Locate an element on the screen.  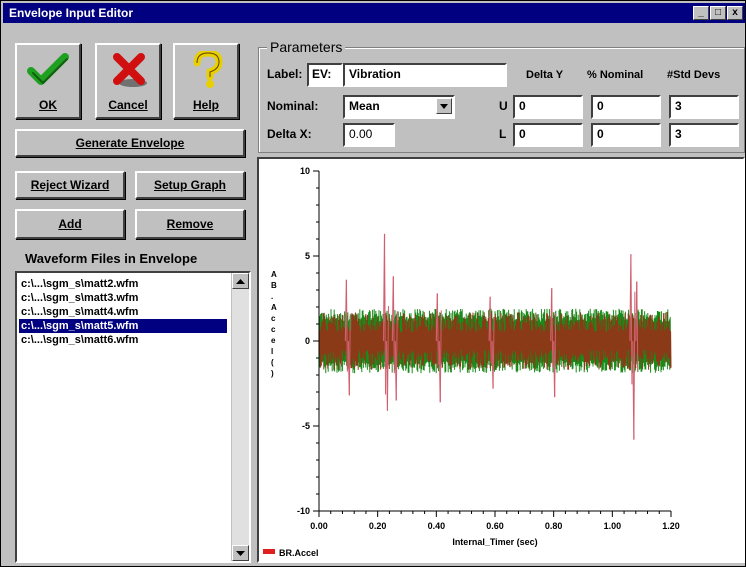
upper-percent-nominal-input: 0 is located at coordinates (626, 107).